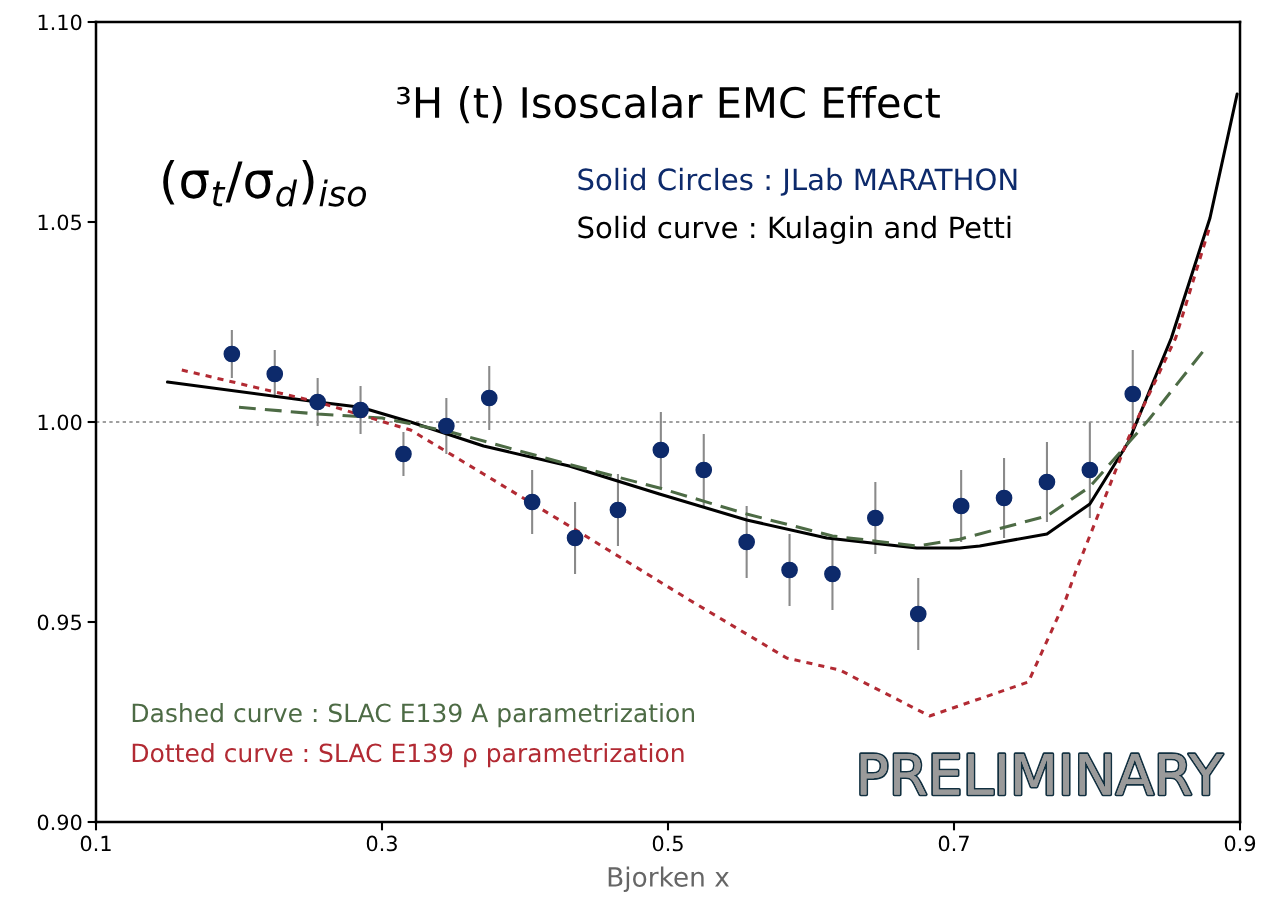 The height and width of the screenshot is (921, 1262). What do you see at coordinates (381, 843) in the screenshot?
I see `x-tick-label: 0.3` at bounding box center [381, 843].